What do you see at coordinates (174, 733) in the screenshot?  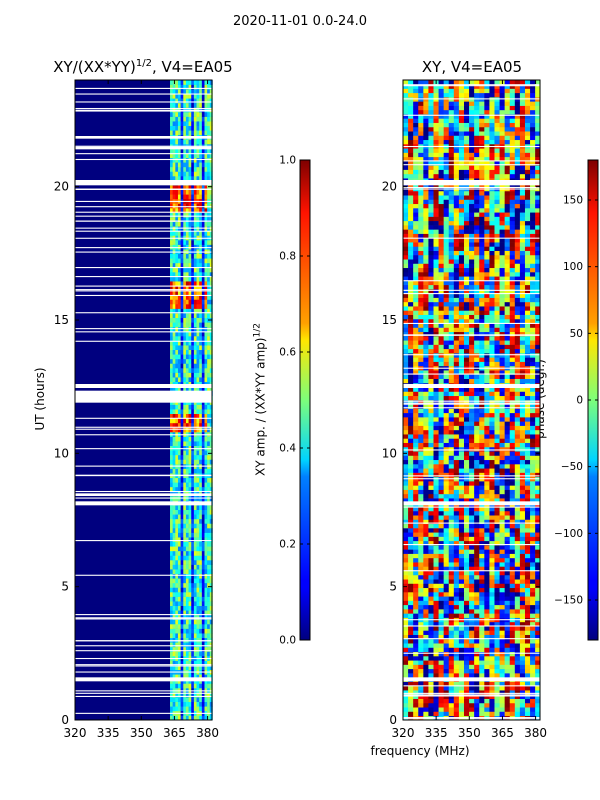 I see `amp-x-tick-label: 365` at bounding box center [174, 733].